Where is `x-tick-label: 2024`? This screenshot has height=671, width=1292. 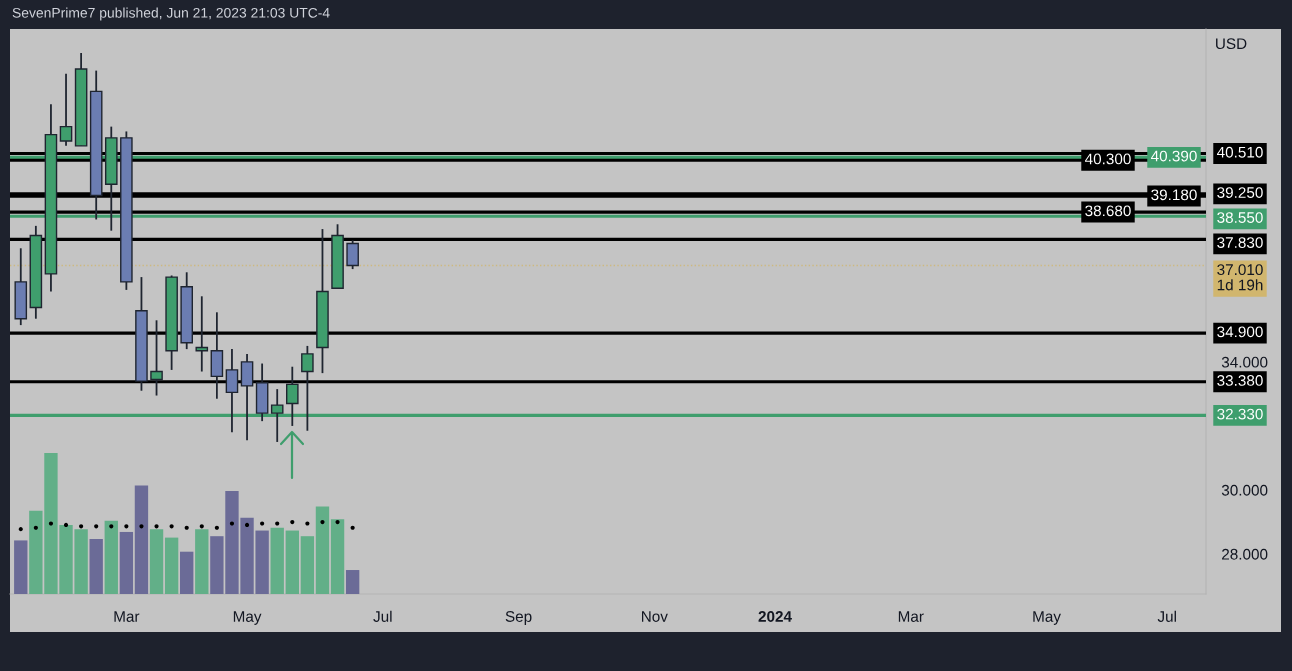 x-tick-label: 2024 is located at coordinates (775, 616).